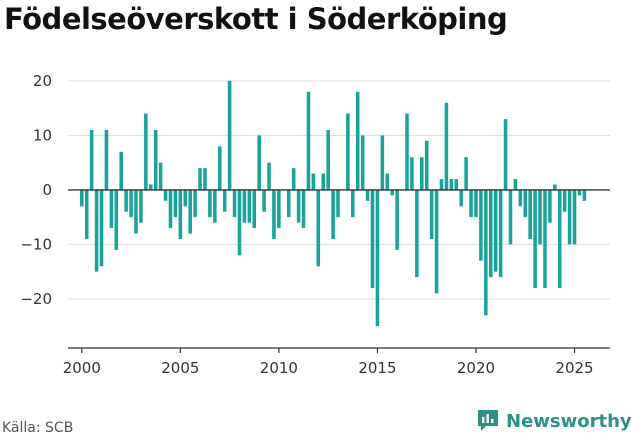  I want to click on y-tick-label: 10, so click(42, 135).